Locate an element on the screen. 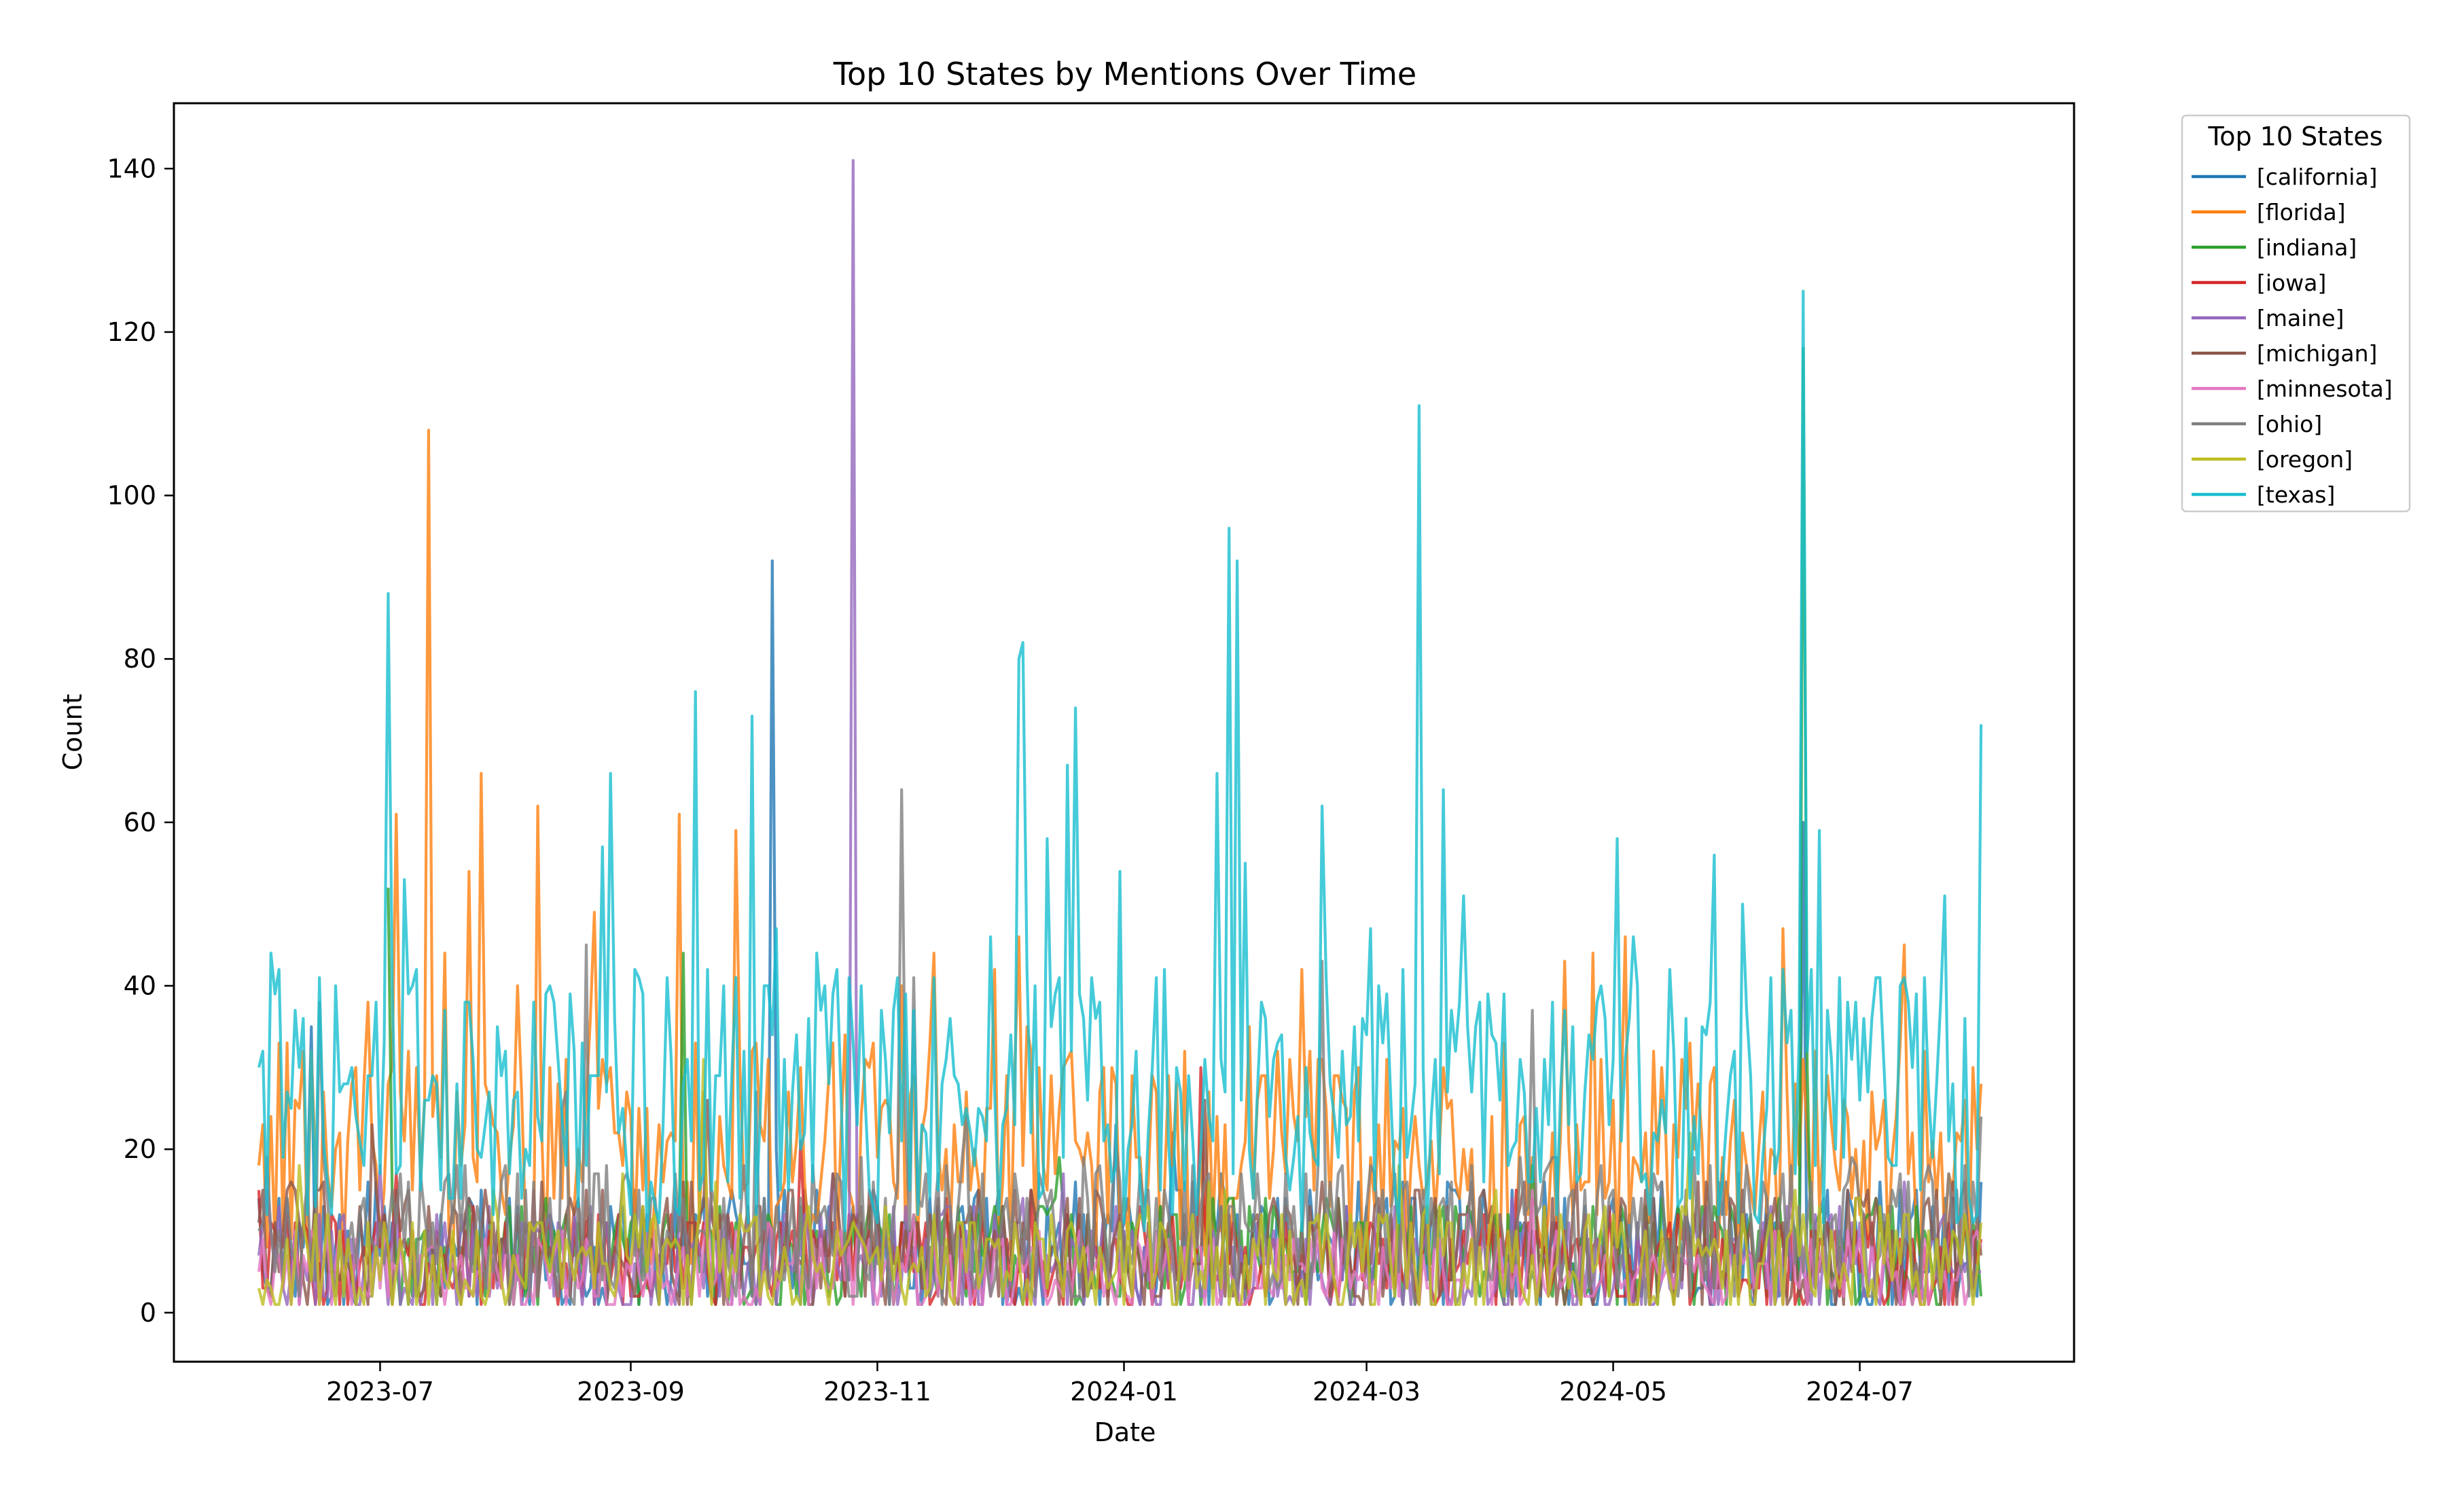  legend-box is located at coordinates (2296, 313).